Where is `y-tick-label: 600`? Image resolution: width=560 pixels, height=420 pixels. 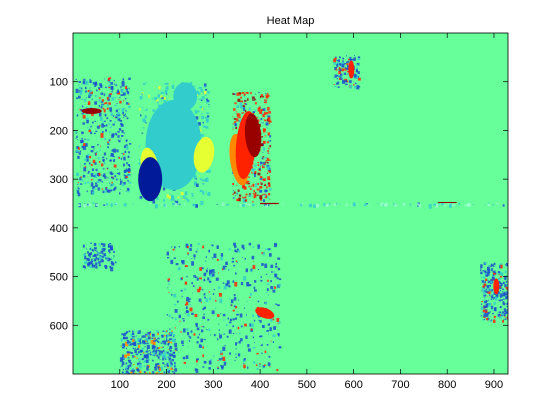
y-tick-label: 600 is located at coordinates (59, 326).